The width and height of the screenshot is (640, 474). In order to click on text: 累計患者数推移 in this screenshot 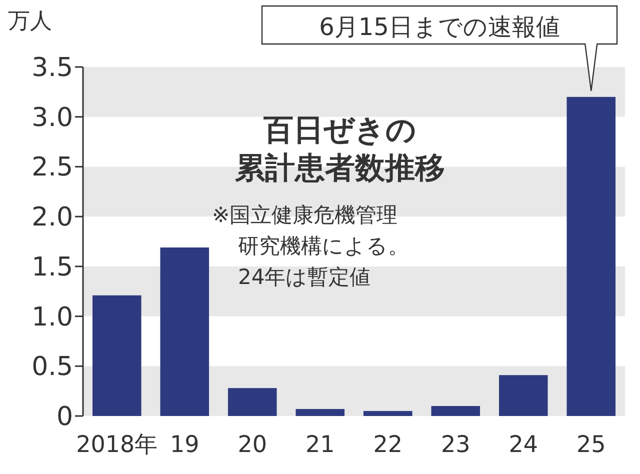, I will do `click(339, 168)`.